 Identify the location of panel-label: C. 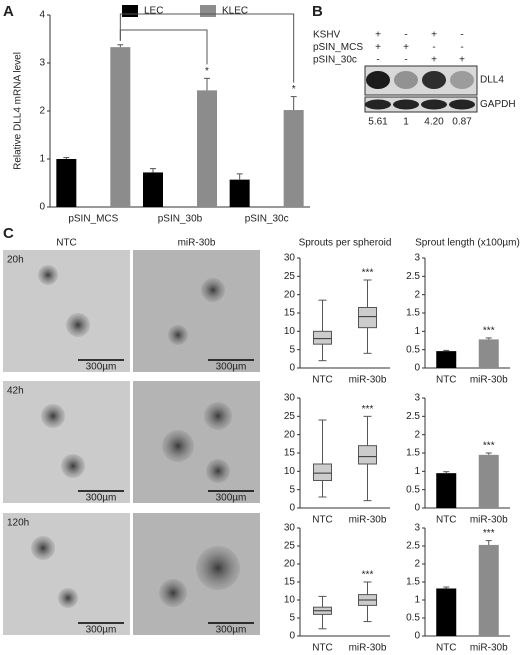
(8, 233).